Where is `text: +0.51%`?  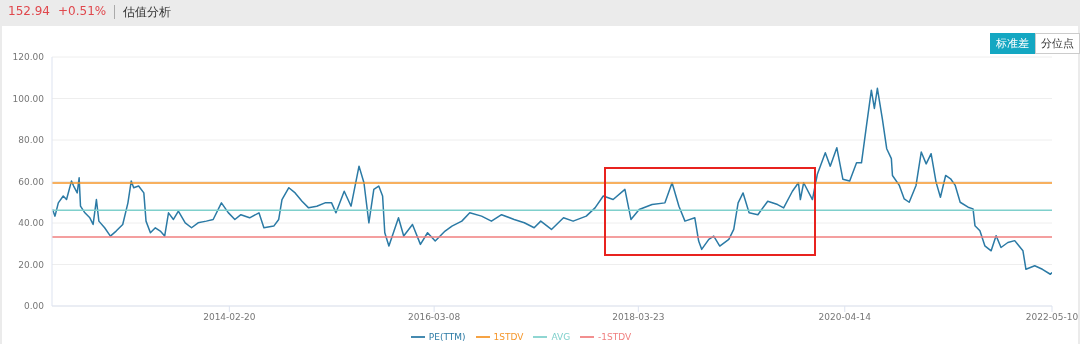
text: +0.51% is located at coordinates (82, 12).